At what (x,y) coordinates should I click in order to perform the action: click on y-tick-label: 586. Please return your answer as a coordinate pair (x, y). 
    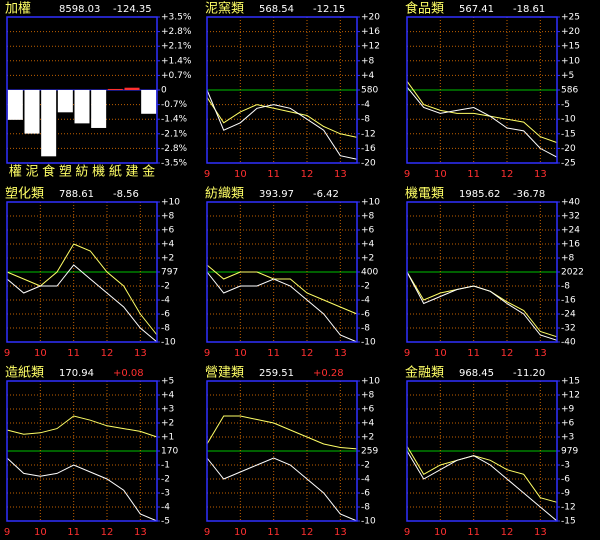
    Looking at the image, I should click on (569, 91).